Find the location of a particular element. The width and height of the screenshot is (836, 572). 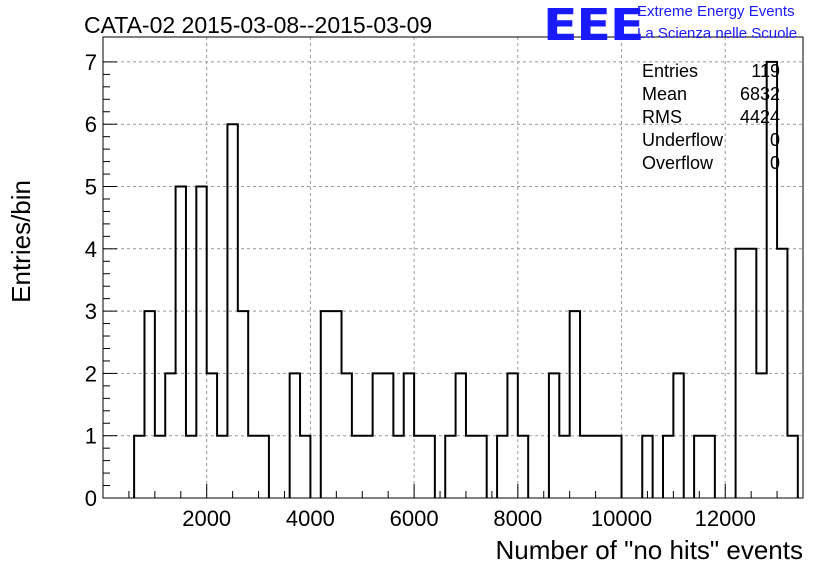

stats-row-rms: RMS 4424 is located at coordinates (711, 117).